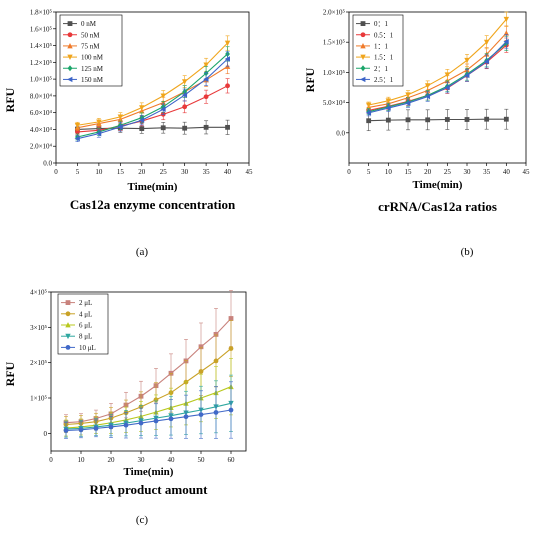 The width and height of the screenshot is (550, 533). What do you see at coordinates (92, 58) in the screenshot?
I see `legend-label: 100 nM` at bounding box center [92, 58].